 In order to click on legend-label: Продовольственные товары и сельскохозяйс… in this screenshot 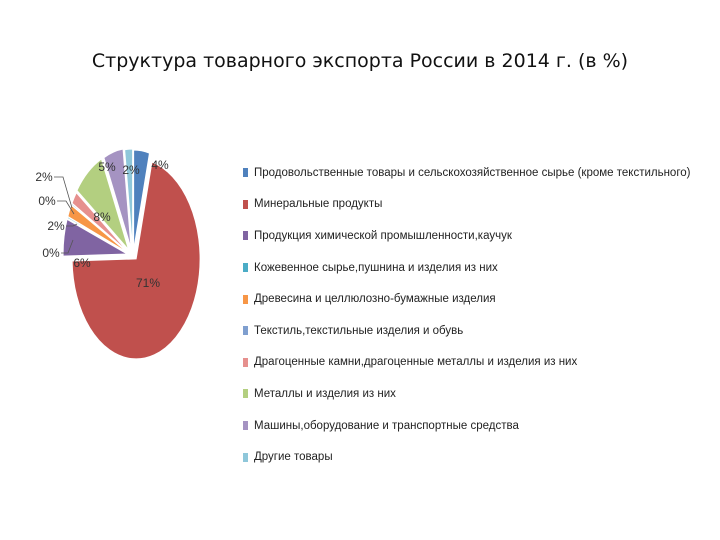, I will do `click(472, 172)`.